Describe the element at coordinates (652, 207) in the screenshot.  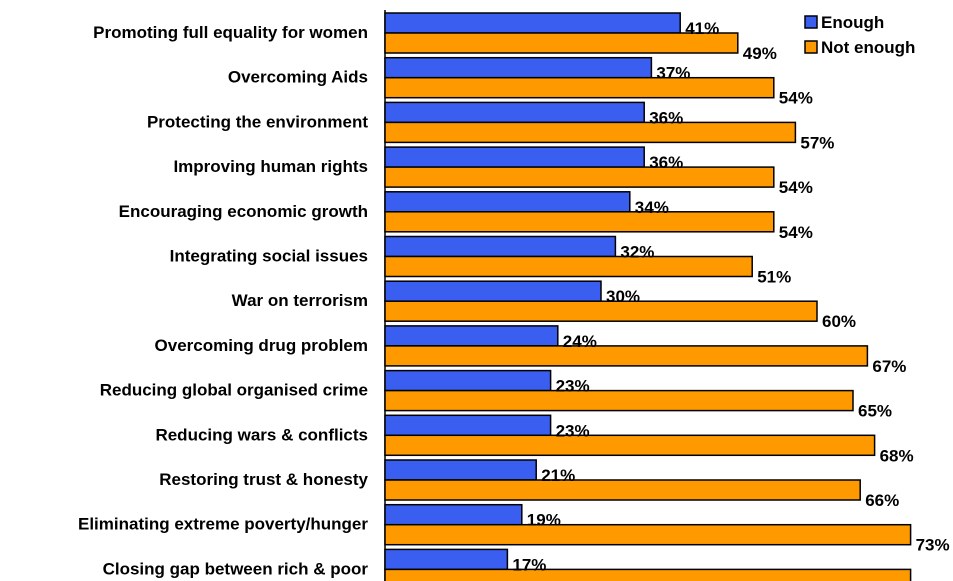
I see `value-label-enough: 34%` at that location.